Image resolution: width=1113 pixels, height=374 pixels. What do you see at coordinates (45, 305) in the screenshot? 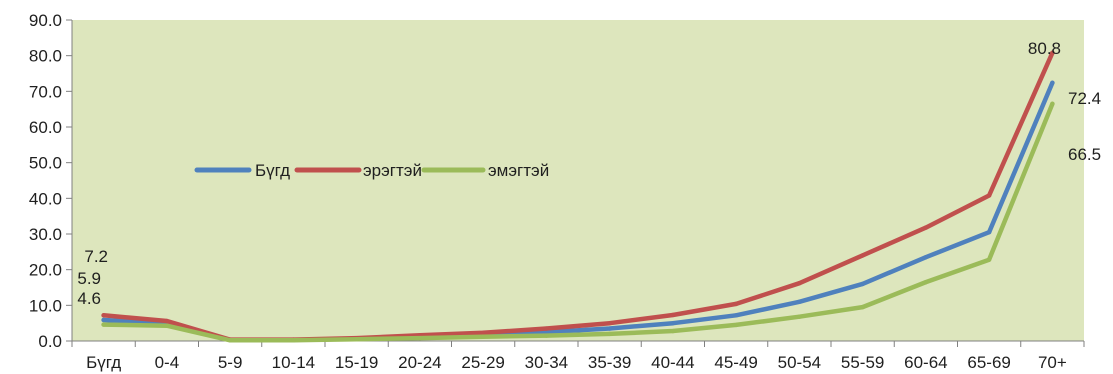
I see `y-tick-label: 10.0` at bounding box center [45, 305].